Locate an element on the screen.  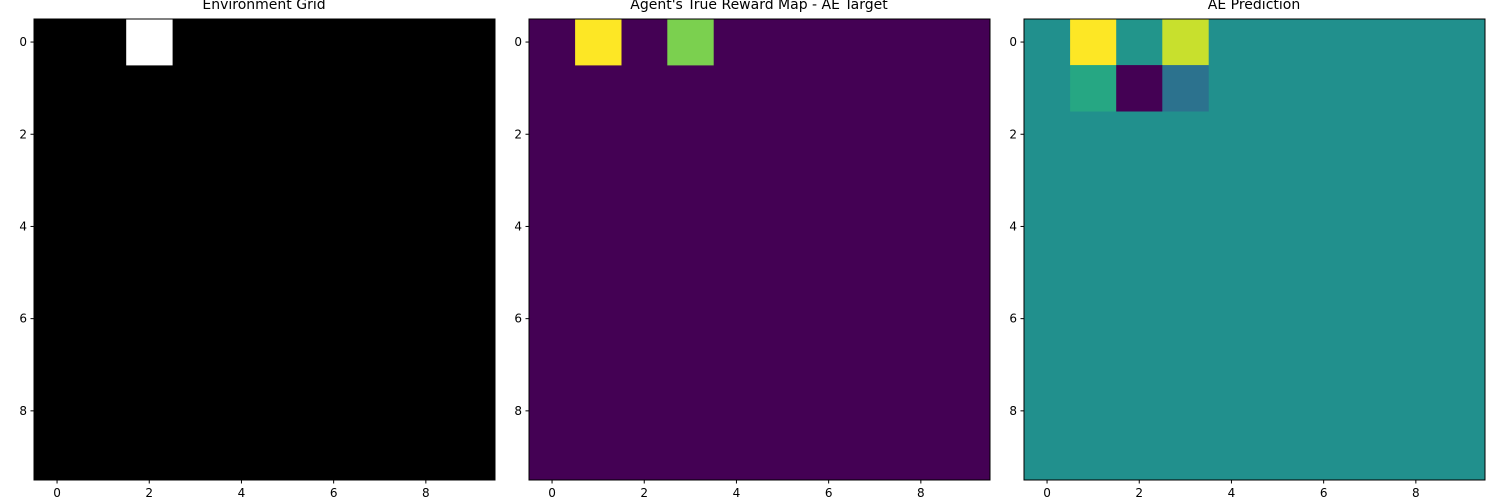
chart-title: Environment Grid is located at coordinates (263, 6).